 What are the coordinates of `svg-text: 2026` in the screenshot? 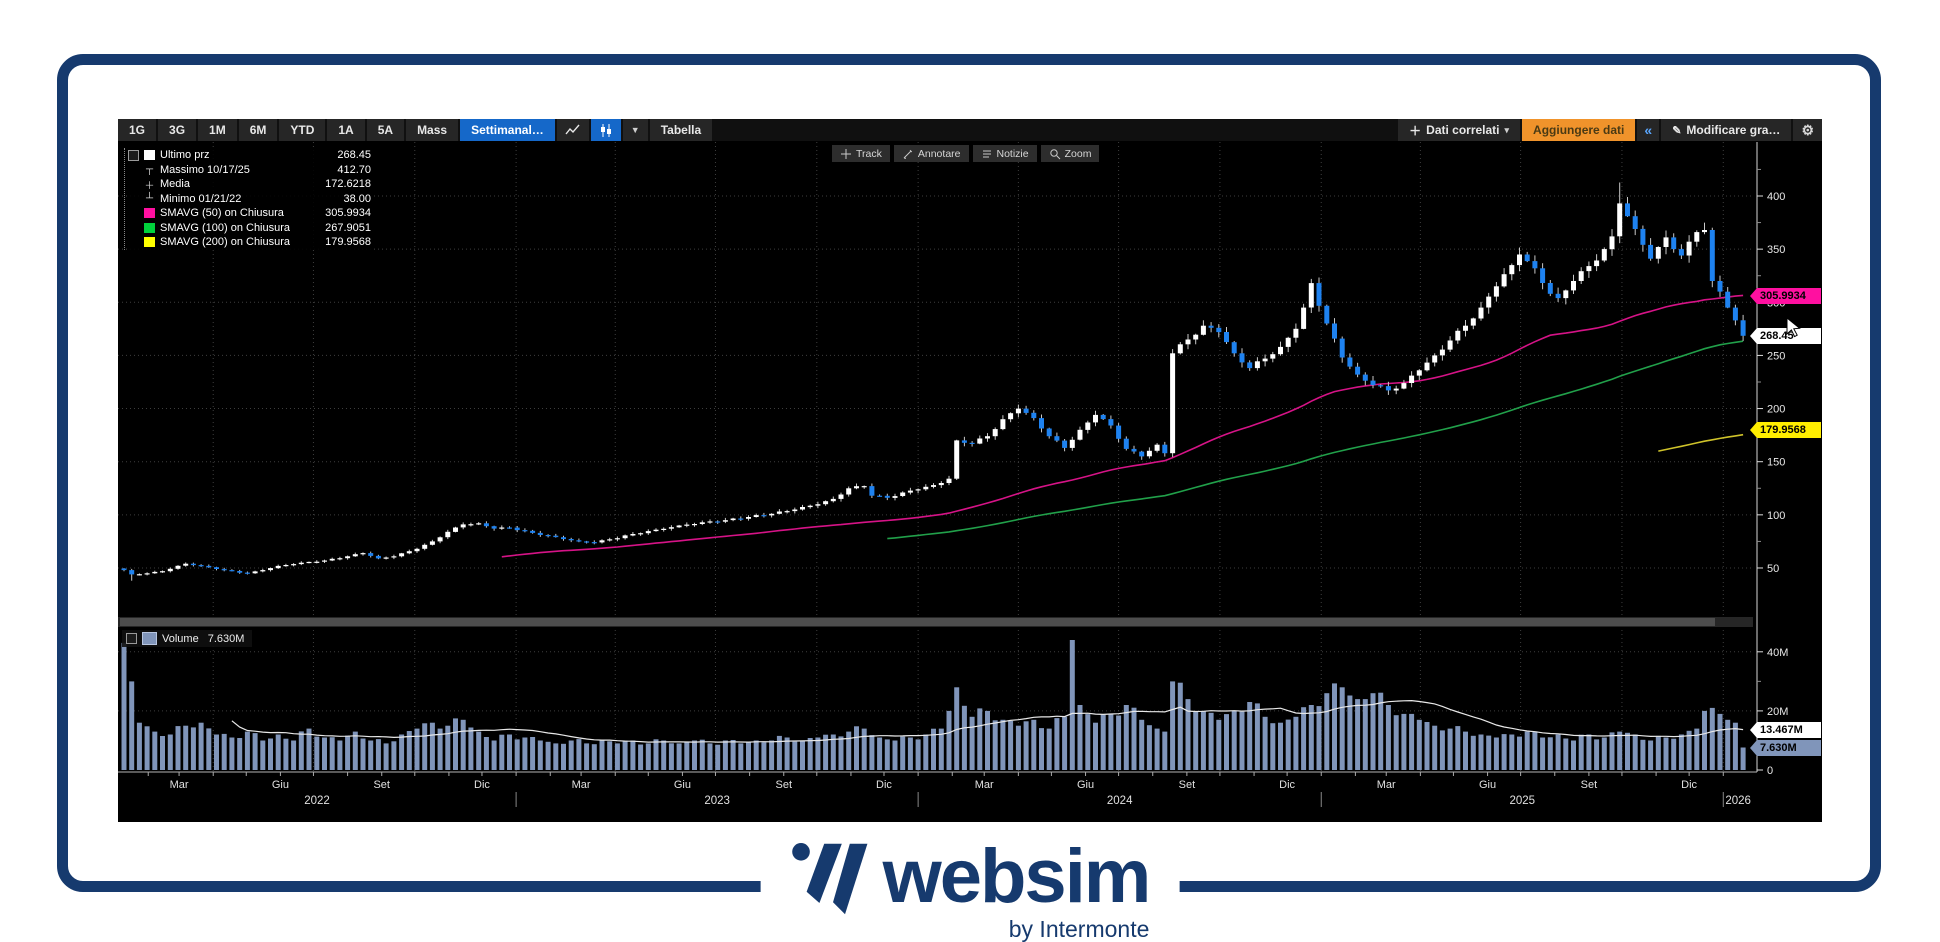 It's located at (1738, 801).